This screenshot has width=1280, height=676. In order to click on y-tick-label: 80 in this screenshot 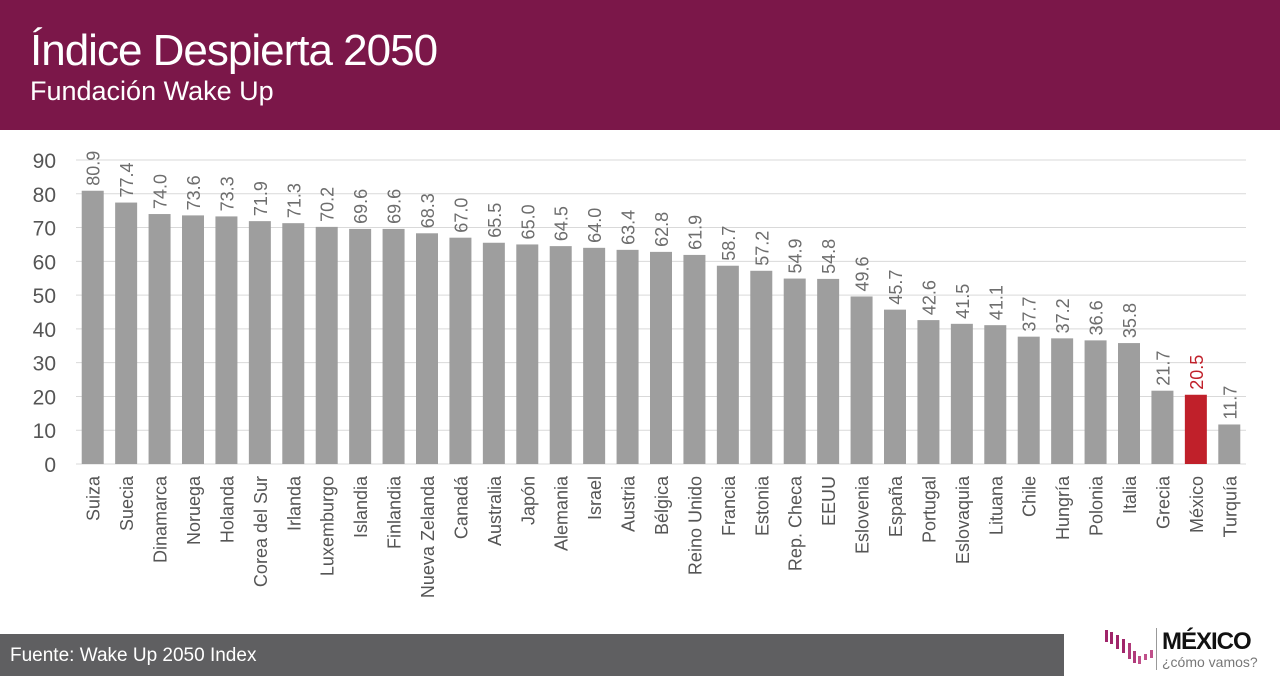, I will do `click(44, 195)`.